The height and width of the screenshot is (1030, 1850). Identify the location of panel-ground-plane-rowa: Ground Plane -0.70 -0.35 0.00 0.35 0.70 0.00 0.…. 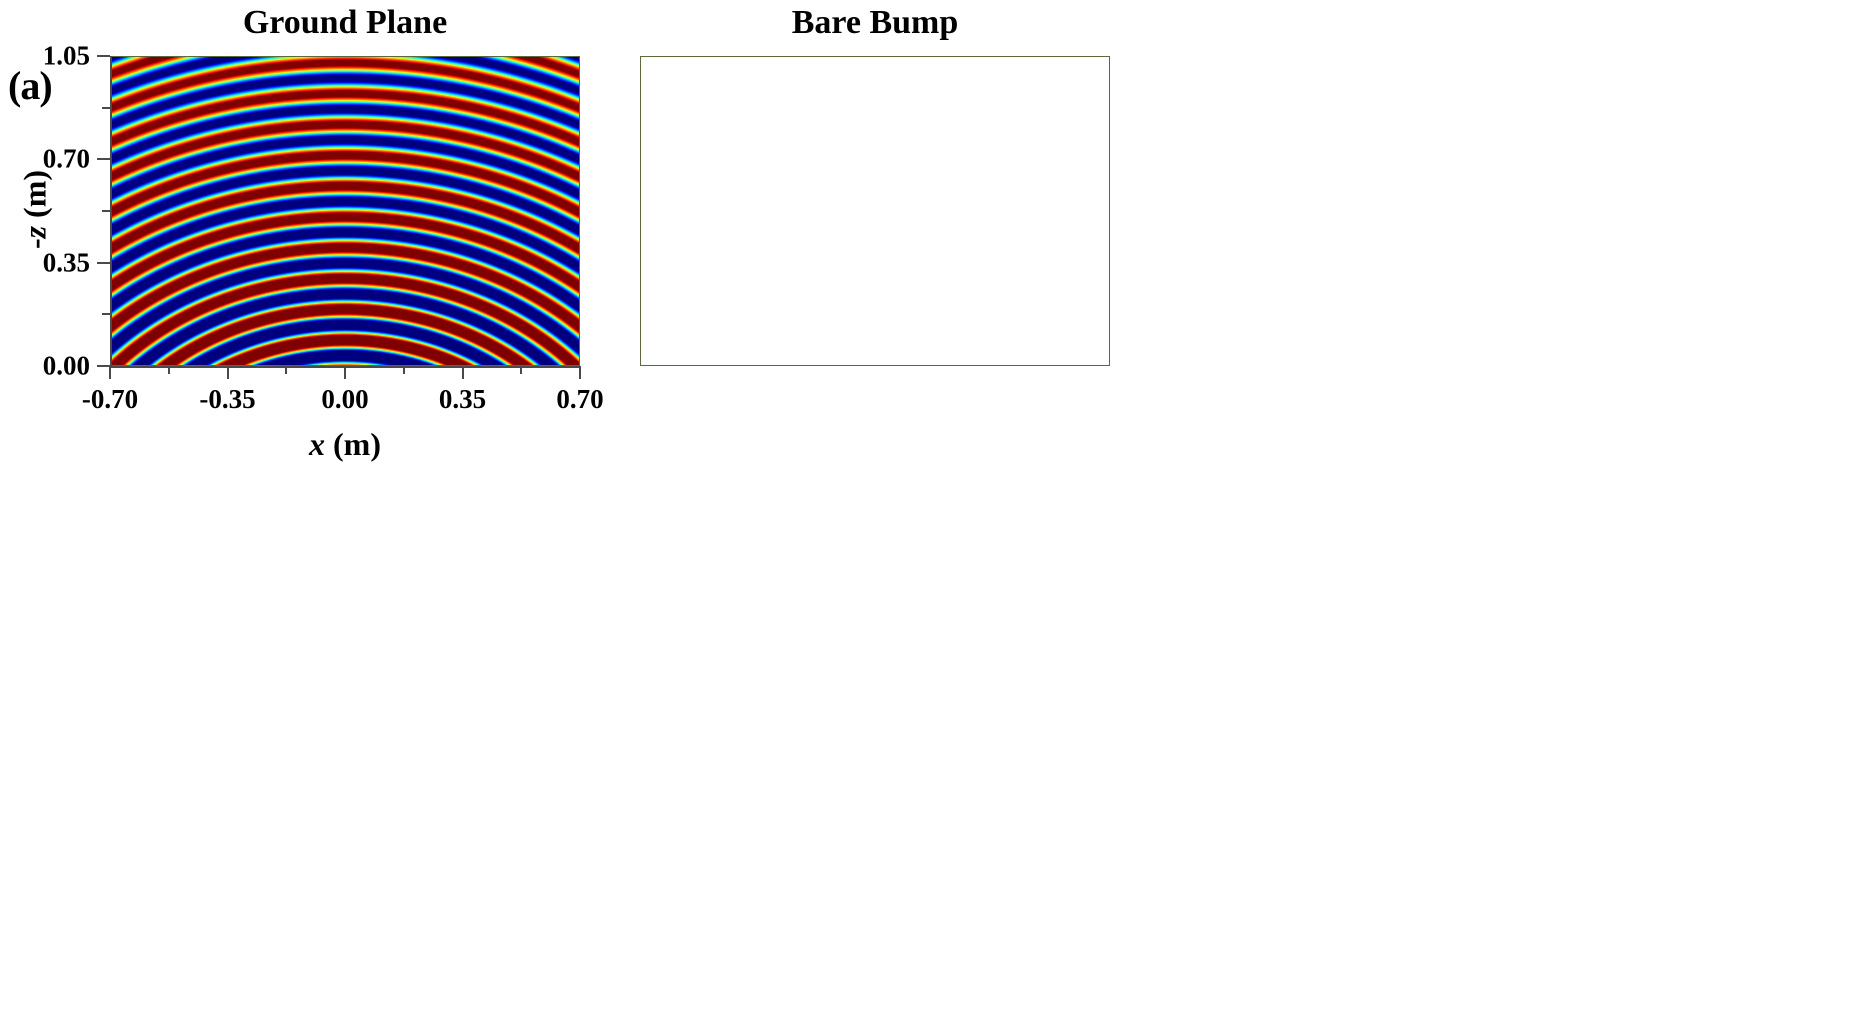
(310, 233).